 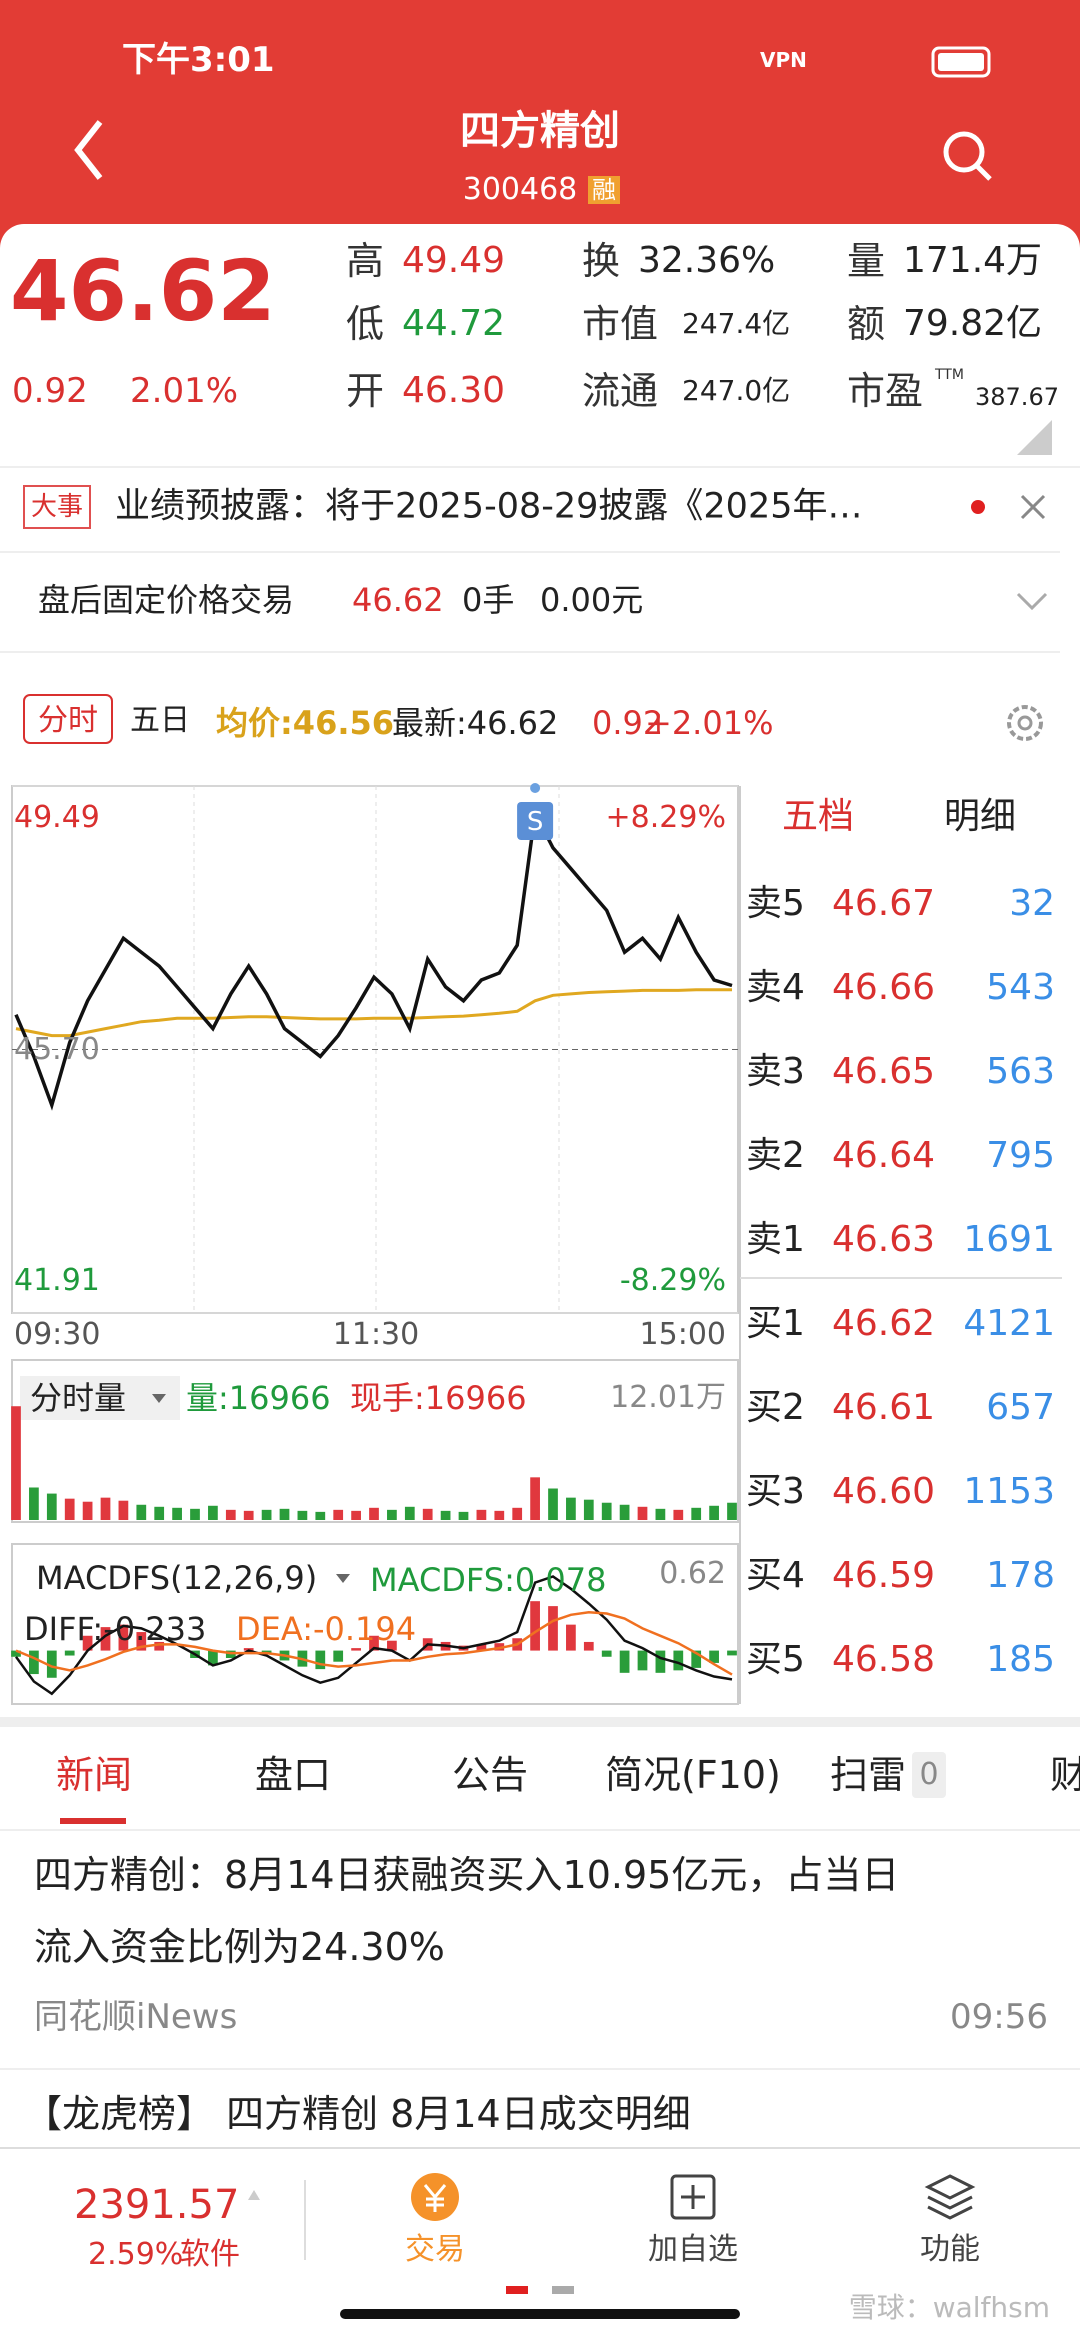 What do you see at coordinates (884, 1071) in the screenshot?
I see `book-price: 46.65` at bounding box center [884, 1071].